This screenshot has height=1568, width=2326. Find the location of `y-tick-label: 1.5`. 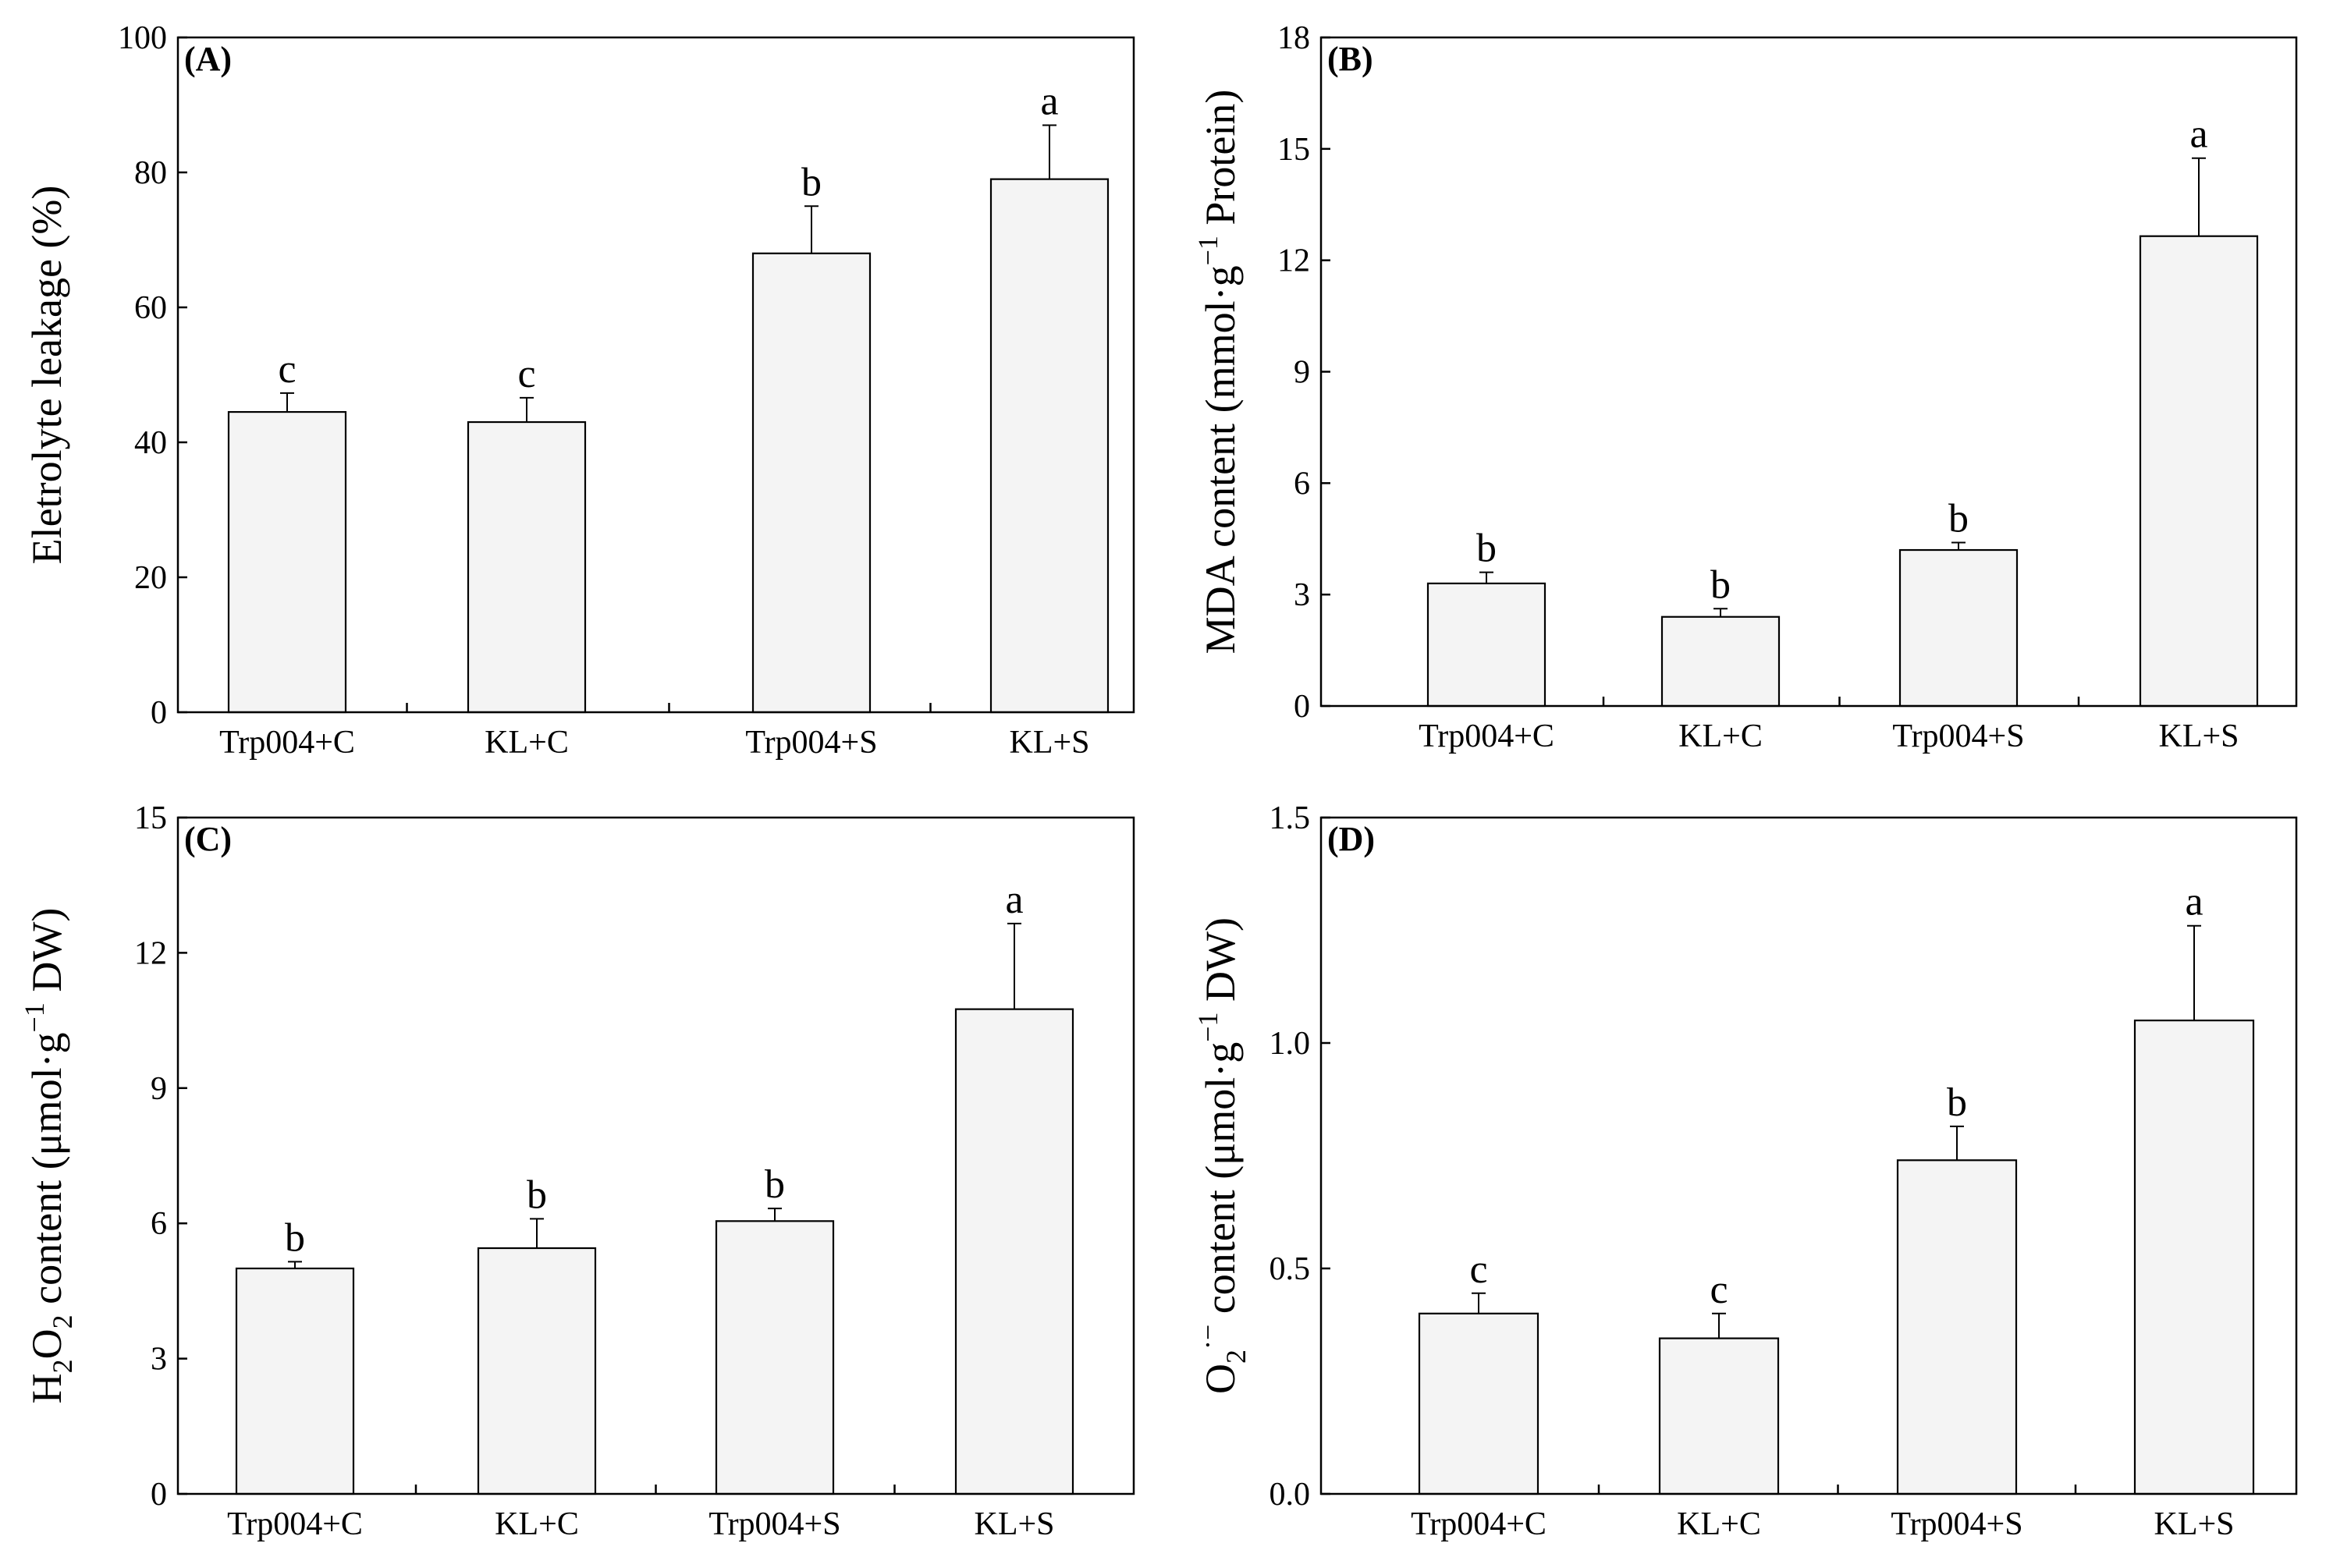

y-tick-label: 1.5 is located at coordinates (1290, 818).